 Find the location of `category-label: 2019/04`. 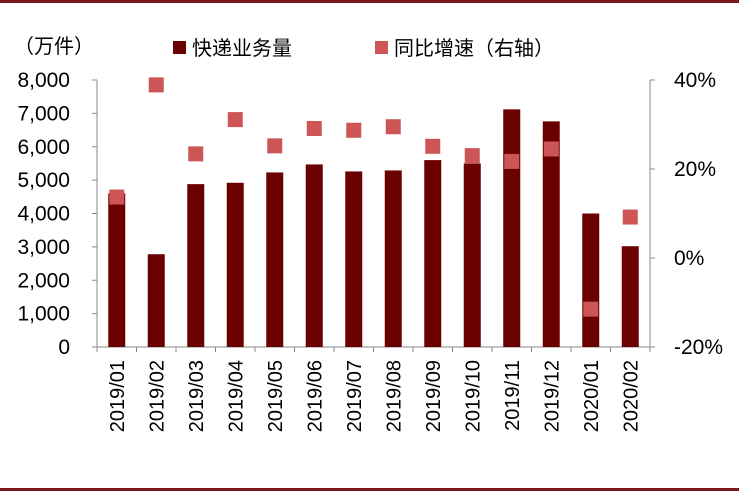

category-label: 2019/04 is located at coordinates (236, 396).